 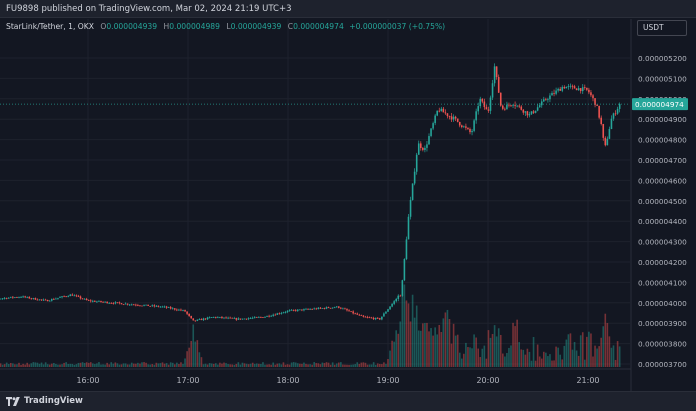 What do you see at coordinates (662, 28) in the screenshot?
I see `currency-button: USDT` at bounding box center [662, 28].